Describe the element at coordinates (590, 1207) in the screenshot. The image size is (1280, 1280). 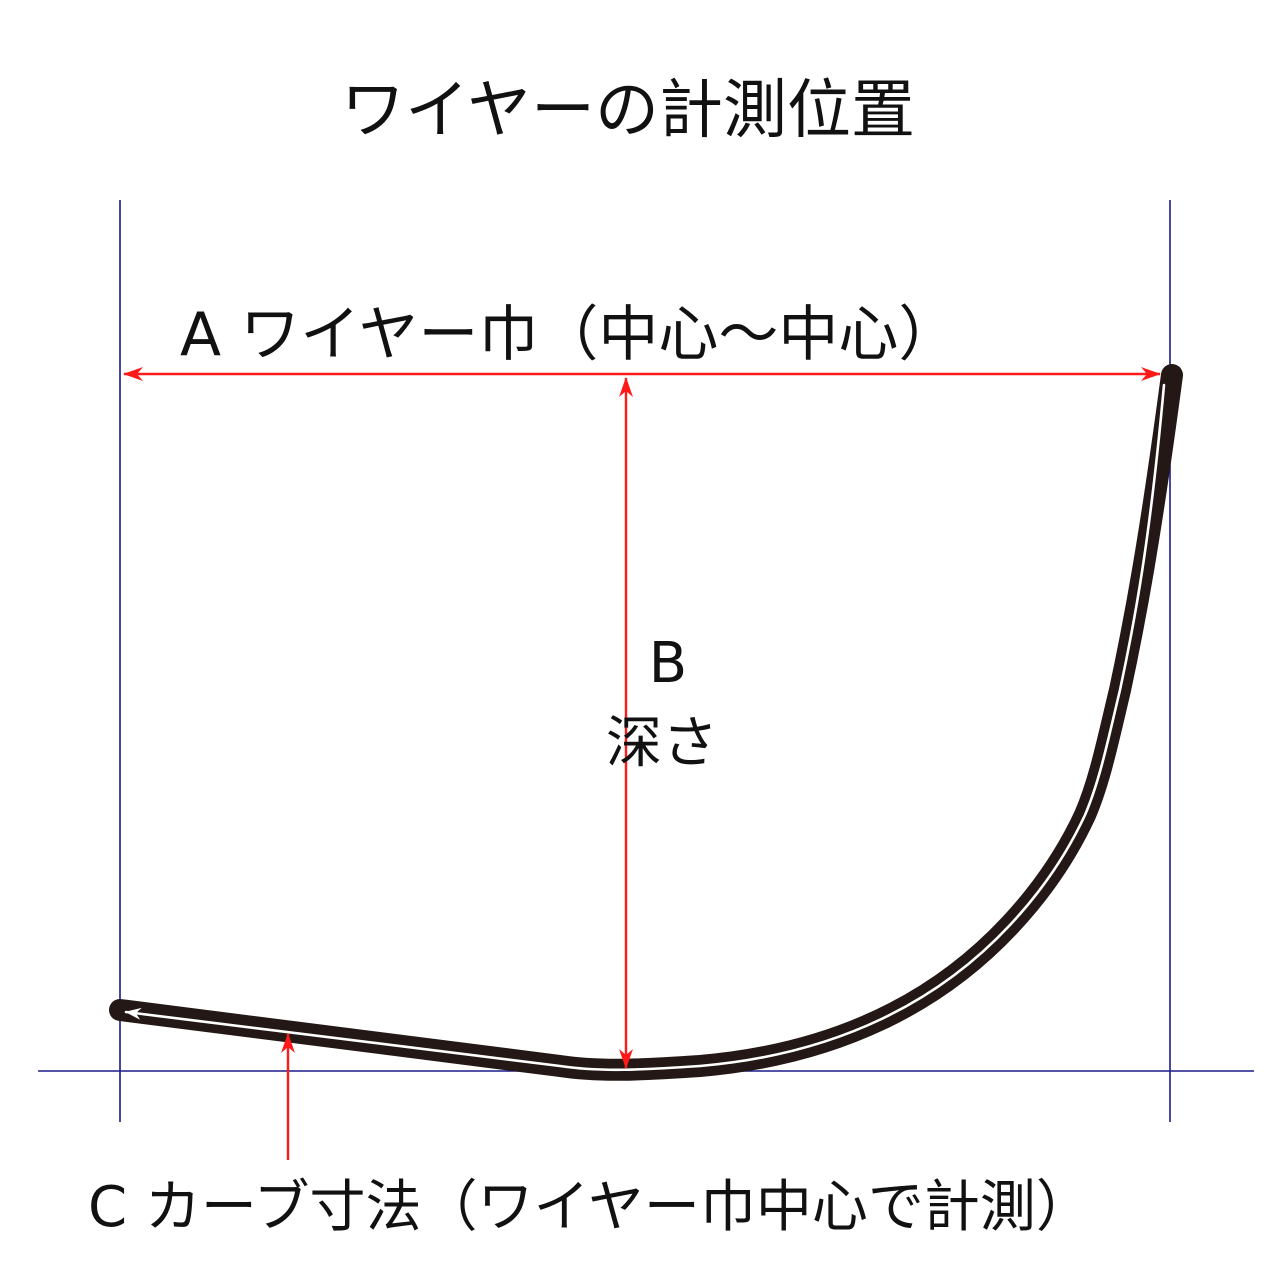
I see `label-c-curve: C カーブ寸法（ワイヤー巾中心で計測）` at that location.